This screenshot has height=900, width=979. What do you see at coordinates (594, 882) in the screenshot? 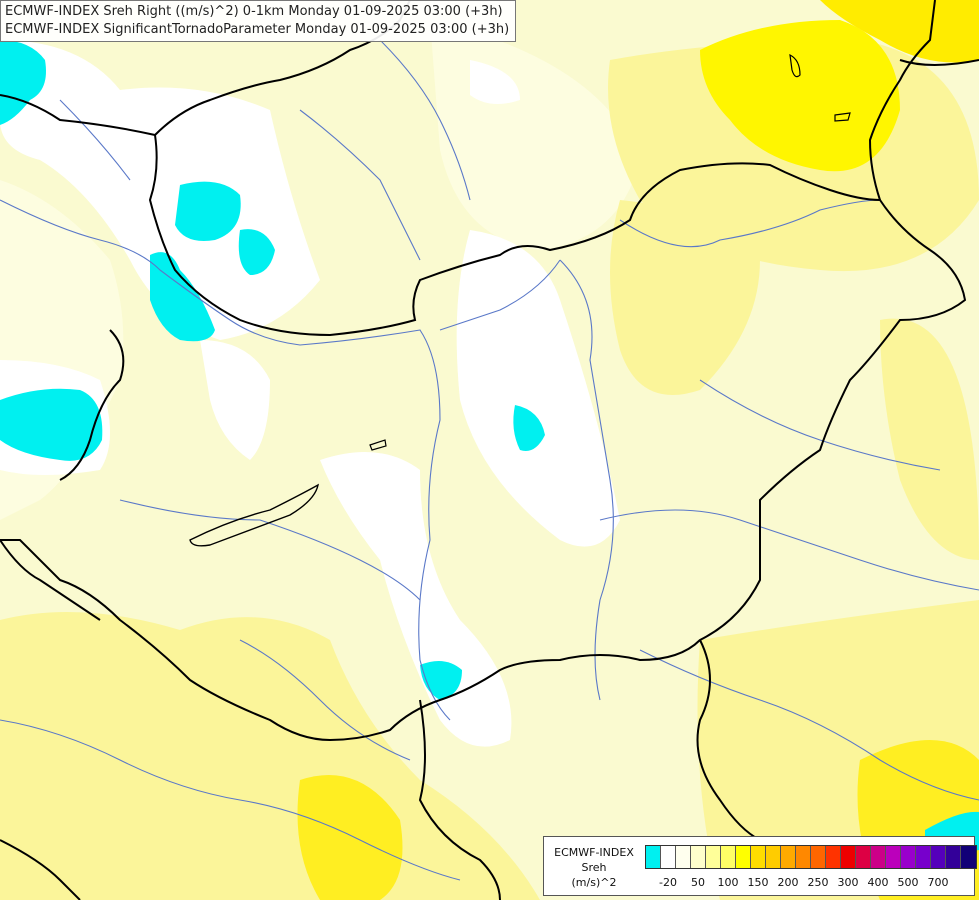
I see `legend-label-line: (m/s)^2` at bounding box center [594, 882].